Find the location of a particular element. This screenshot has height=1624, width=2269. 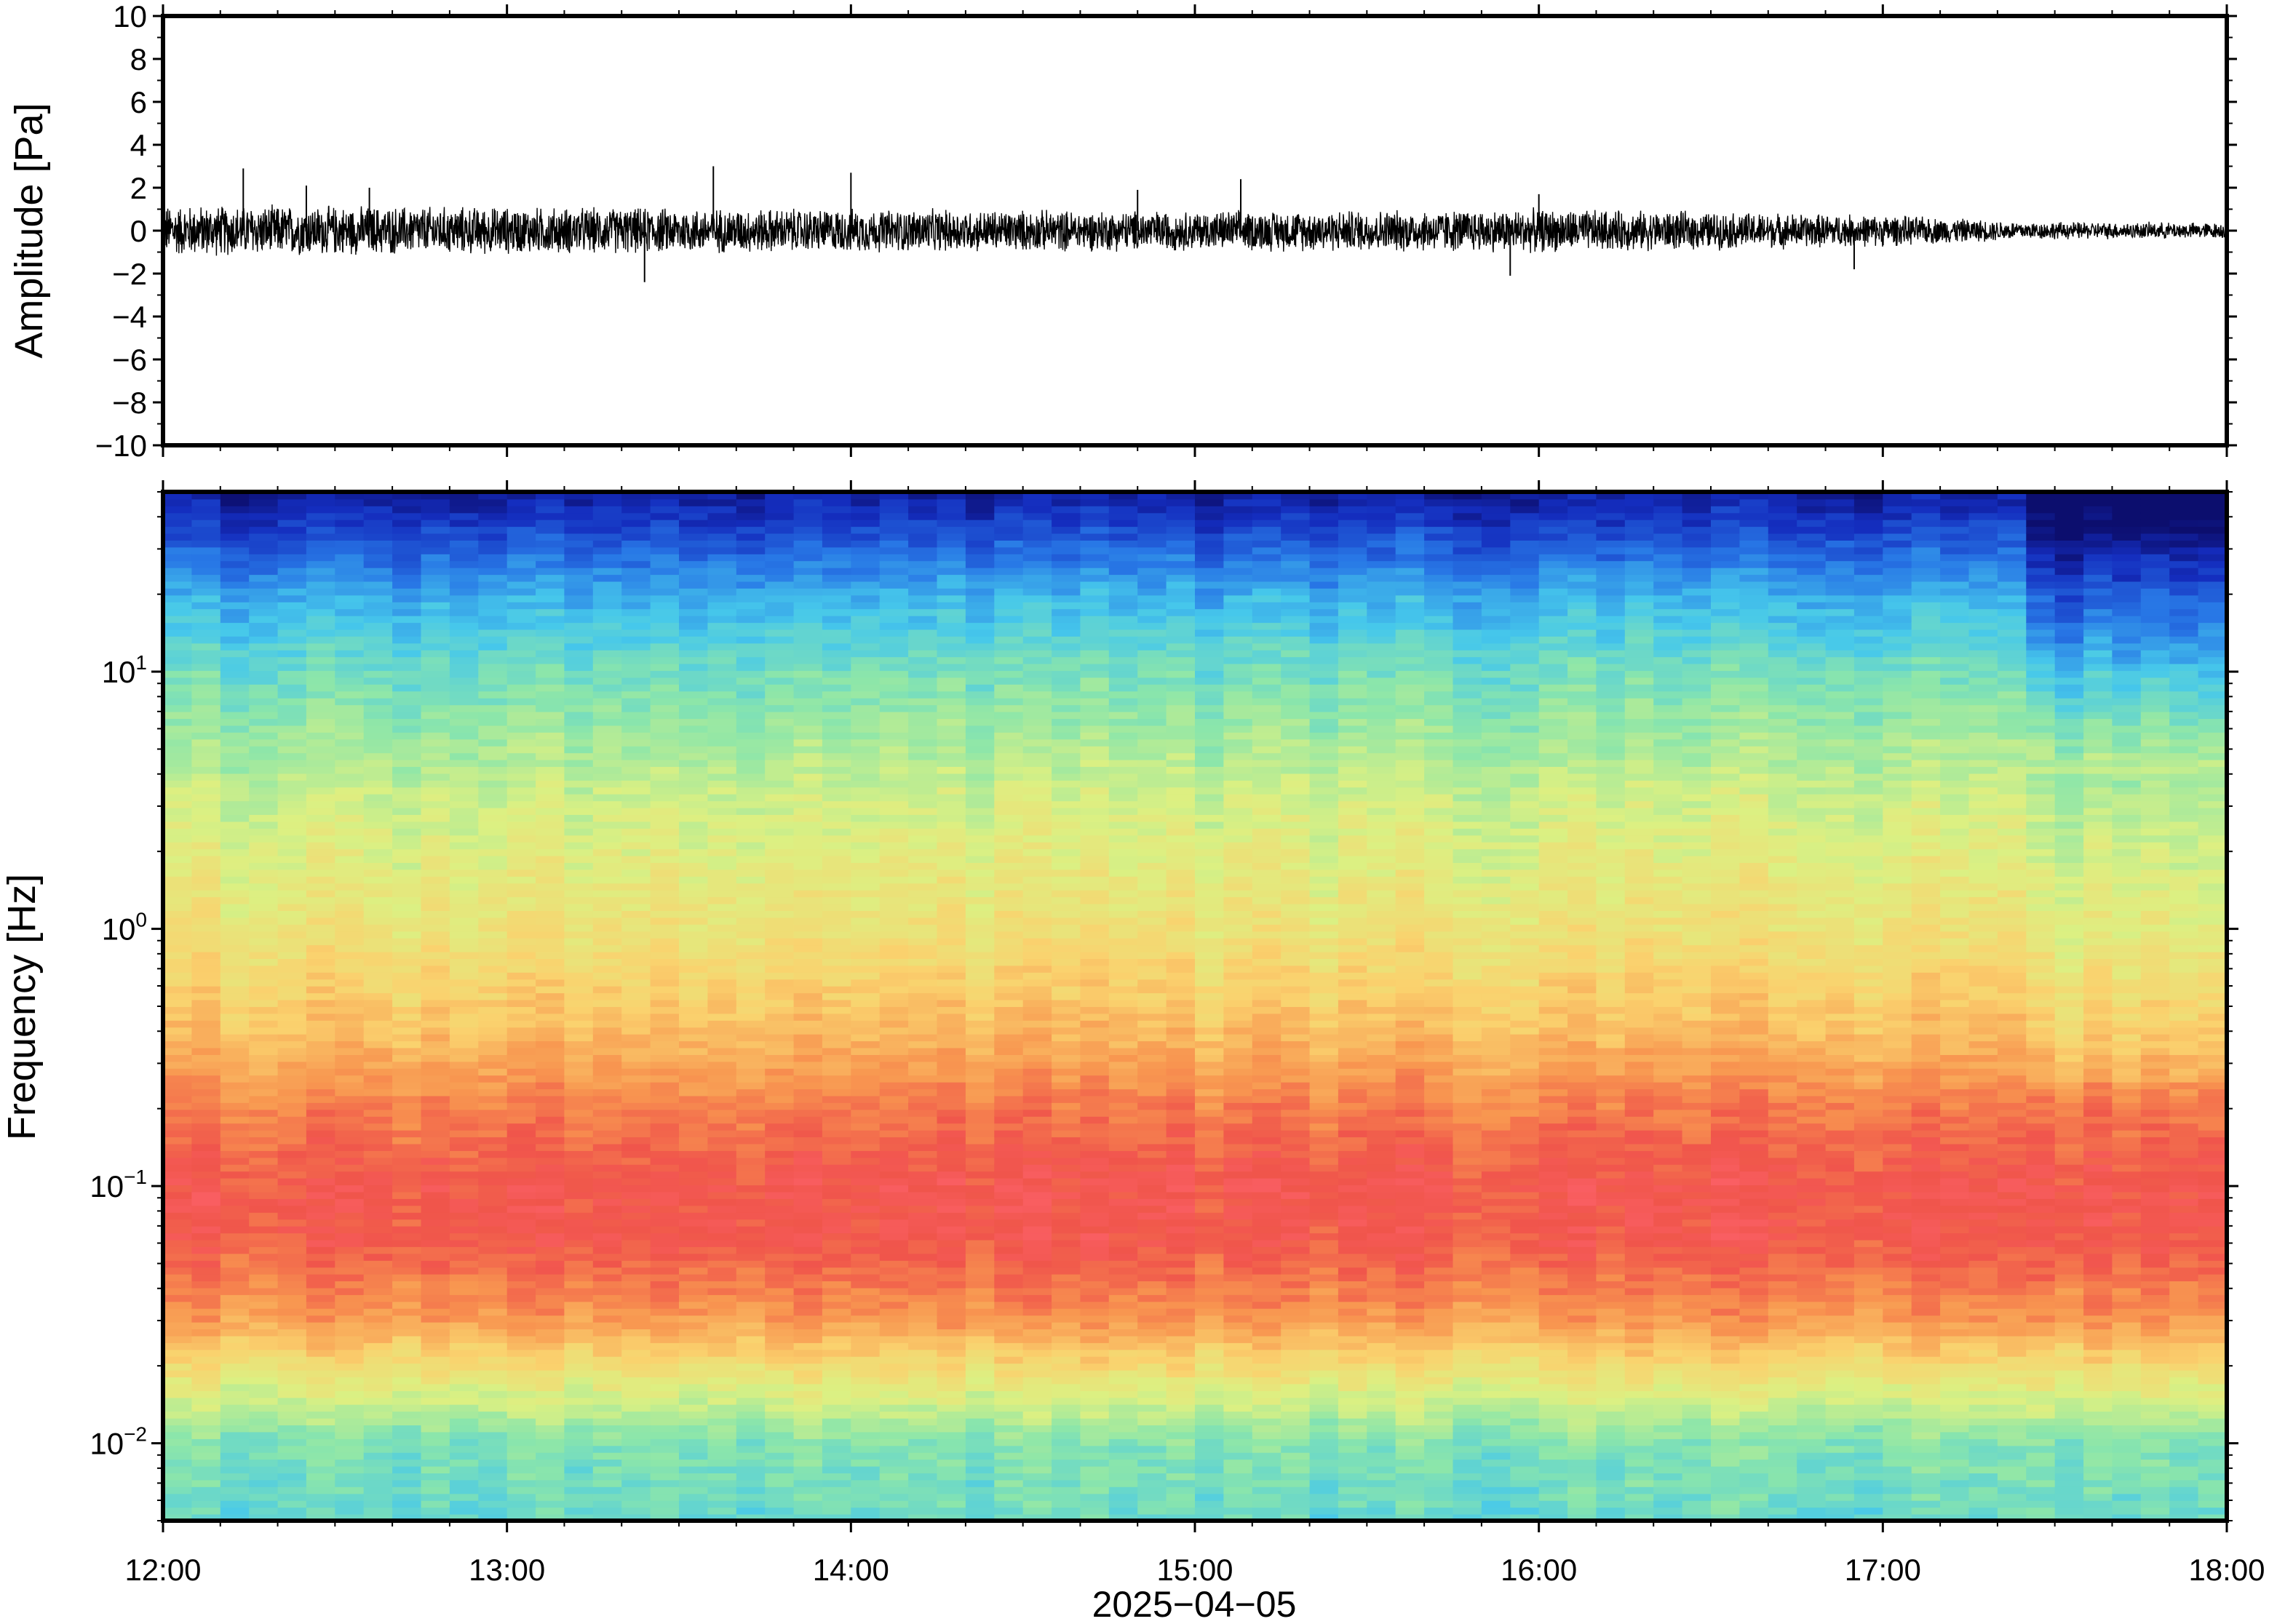

amplitude-tick-label: 6 is located at coordinates (138, 102).